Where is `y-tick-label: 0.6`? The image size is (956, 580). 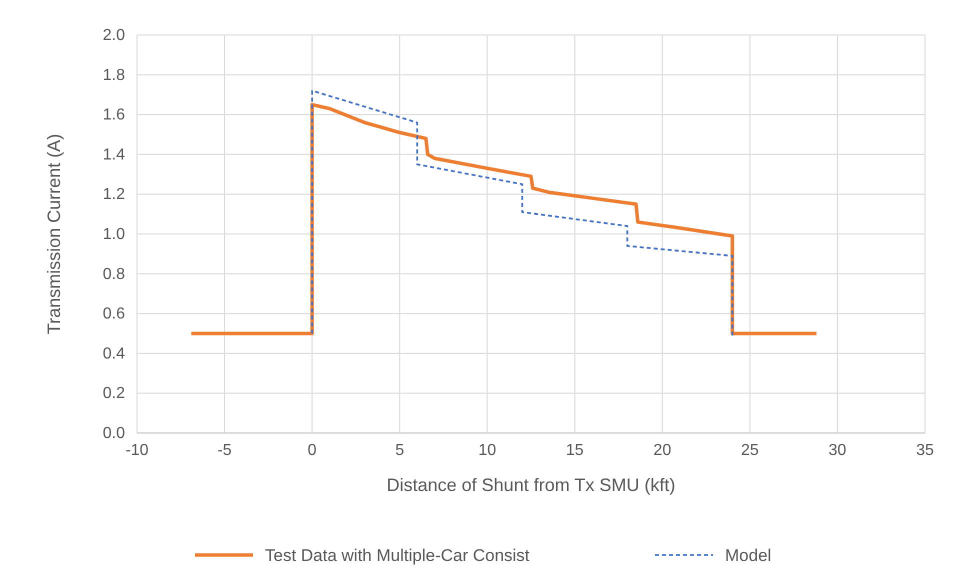 y-tick-label: 0.6 is located at coordinates (114, 314).